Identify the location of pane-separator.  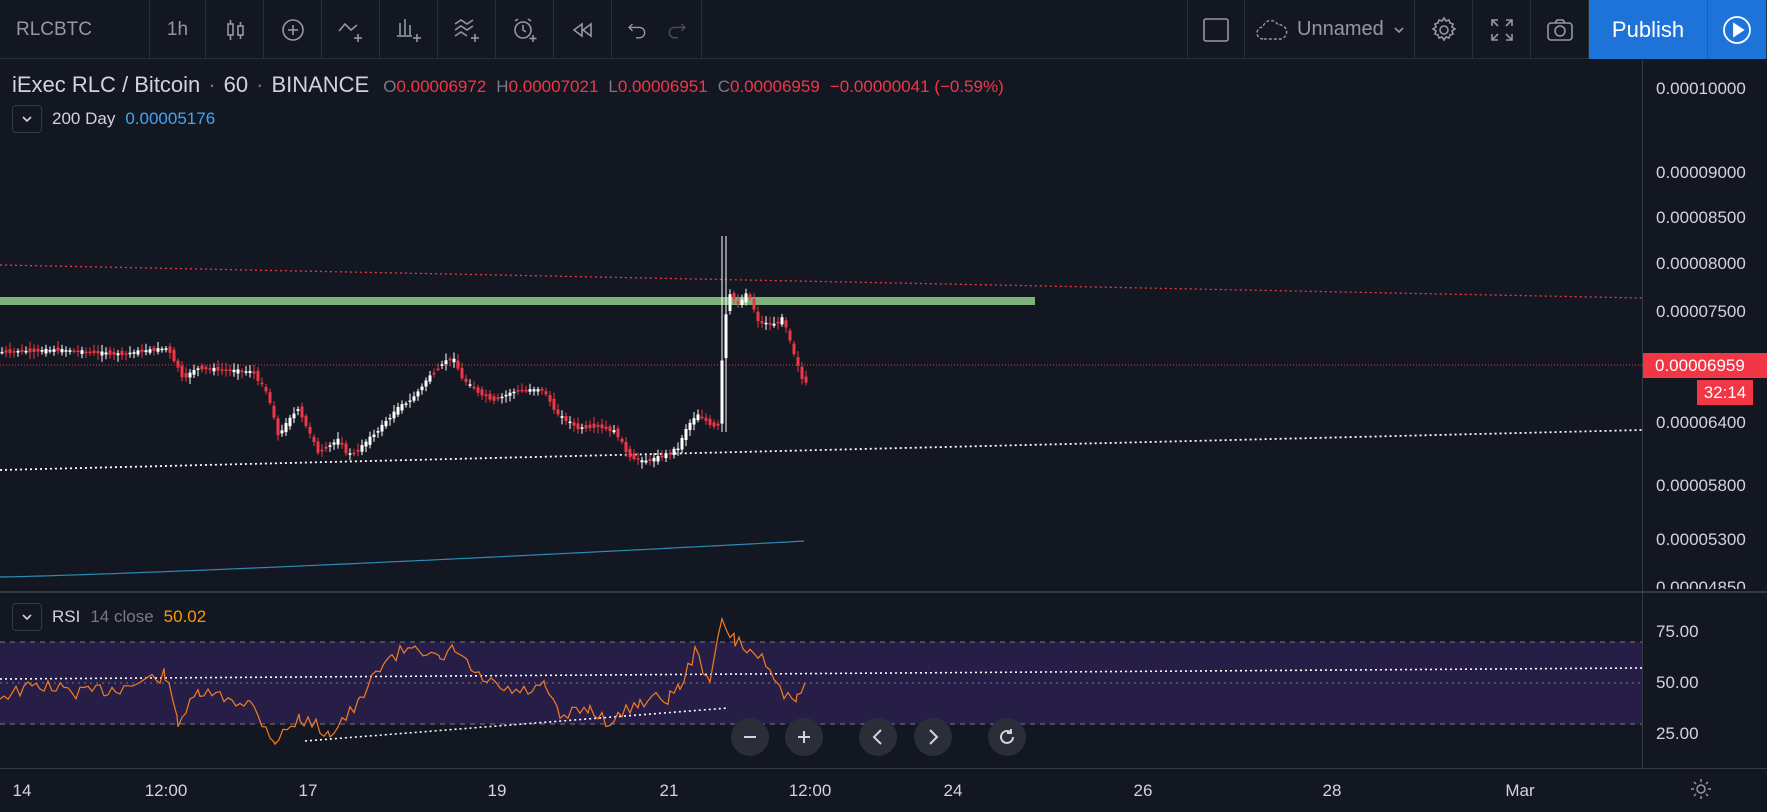
(883, 592).